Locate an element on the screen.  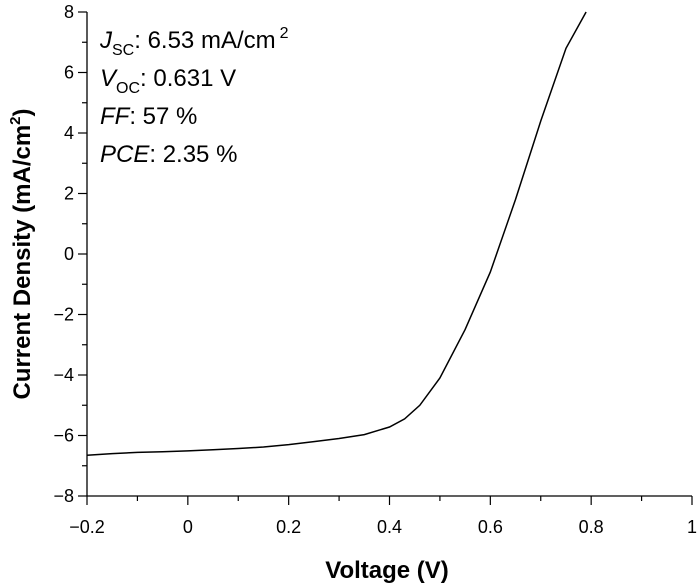
annotation-value: : 0.631 V is located at coordinates (188, 78).